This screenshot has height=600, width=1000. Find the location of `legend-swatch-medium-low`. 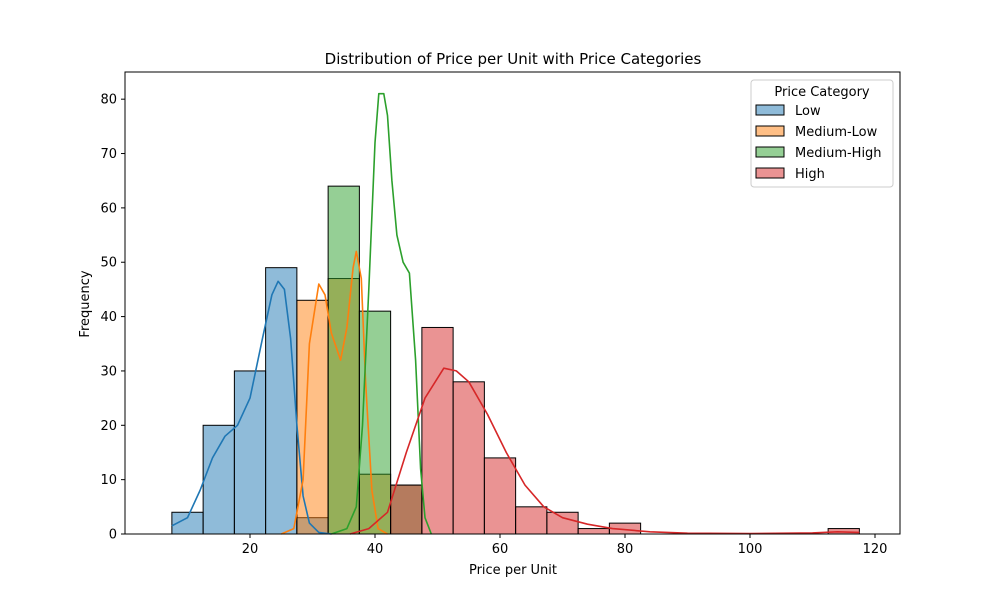

legend-swatch-medium-low is located at coordinates (770, 131).